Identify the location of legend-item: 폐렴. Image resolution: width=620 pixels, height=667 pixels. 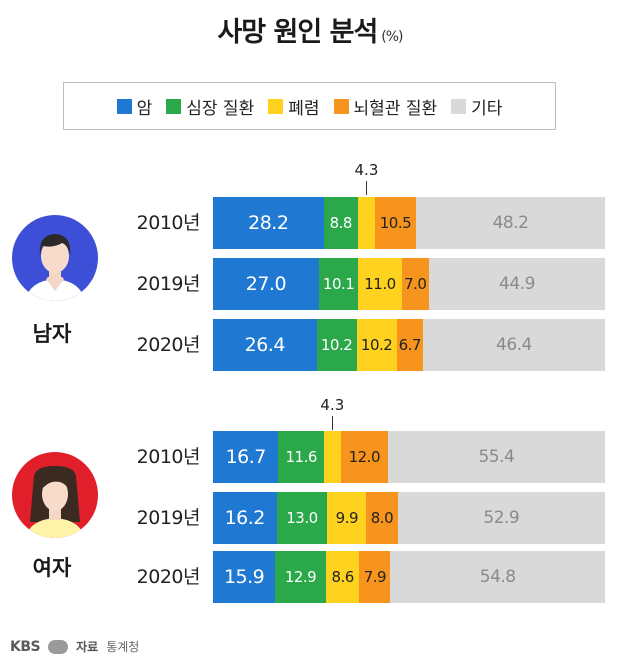
(294, 106).